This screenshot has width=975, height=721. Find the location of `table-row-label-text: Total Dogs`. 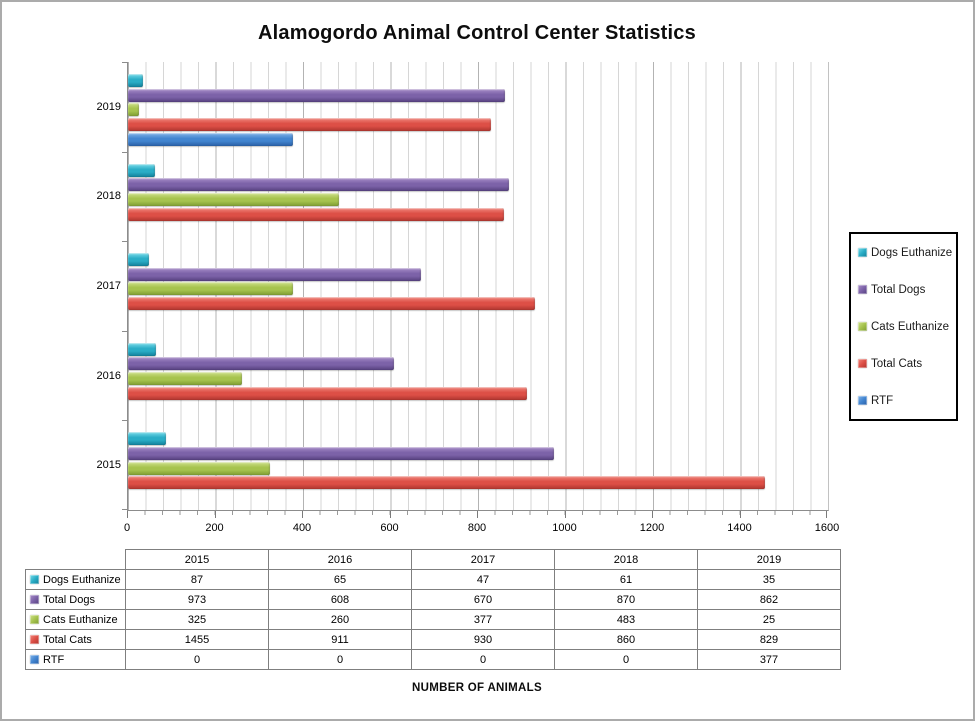

table-row-label-text: Total Dogs is located at coordinates (69, 599).